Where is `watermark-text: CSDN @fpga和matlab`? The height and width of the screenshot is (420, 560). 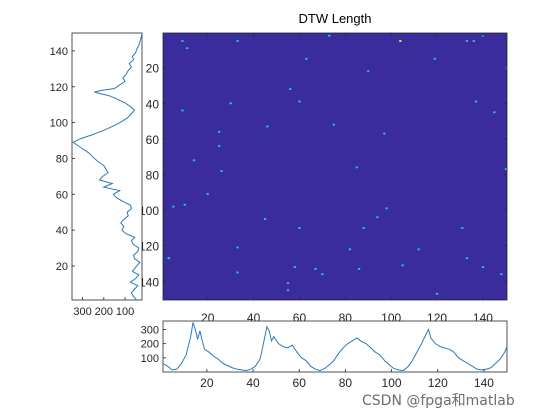 watermark-text: CSDN @fpga和matlab is located at coordinates (438, 401).